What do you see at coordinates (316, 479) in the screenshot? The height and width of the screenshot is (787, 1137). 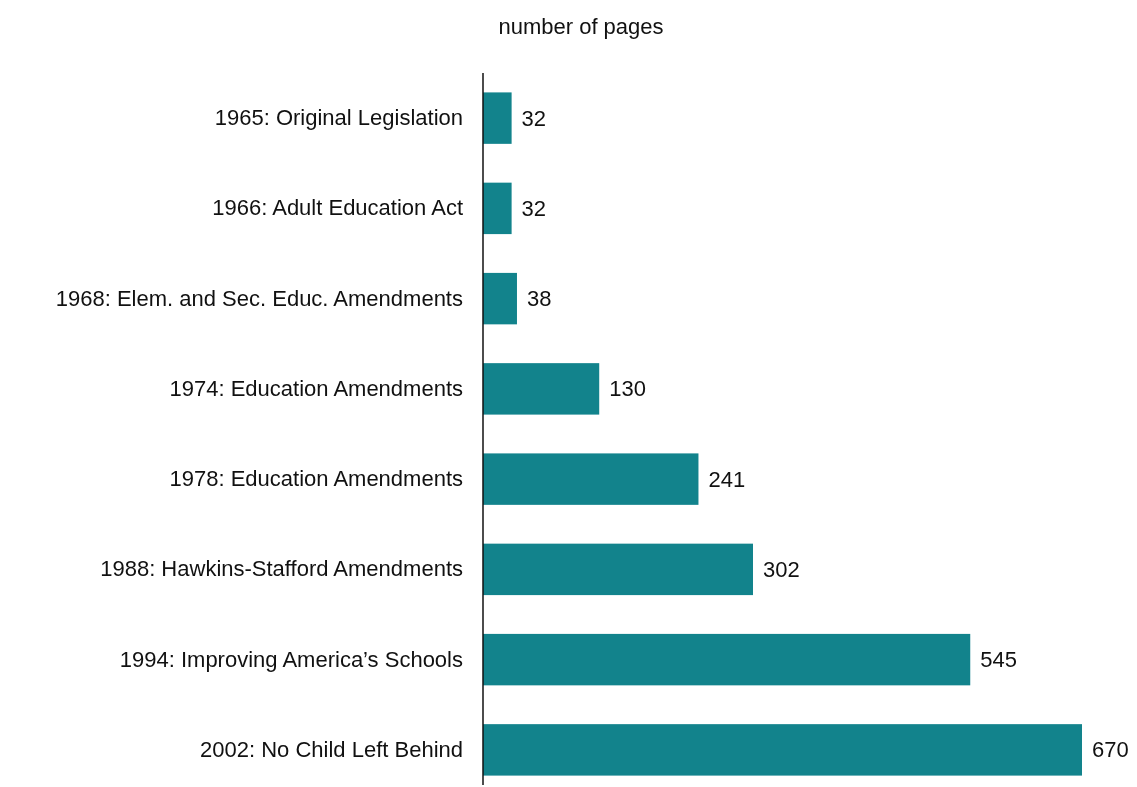 I see `y-tick-label: 1978: Education Amendments` at bounding box center [316, 479].